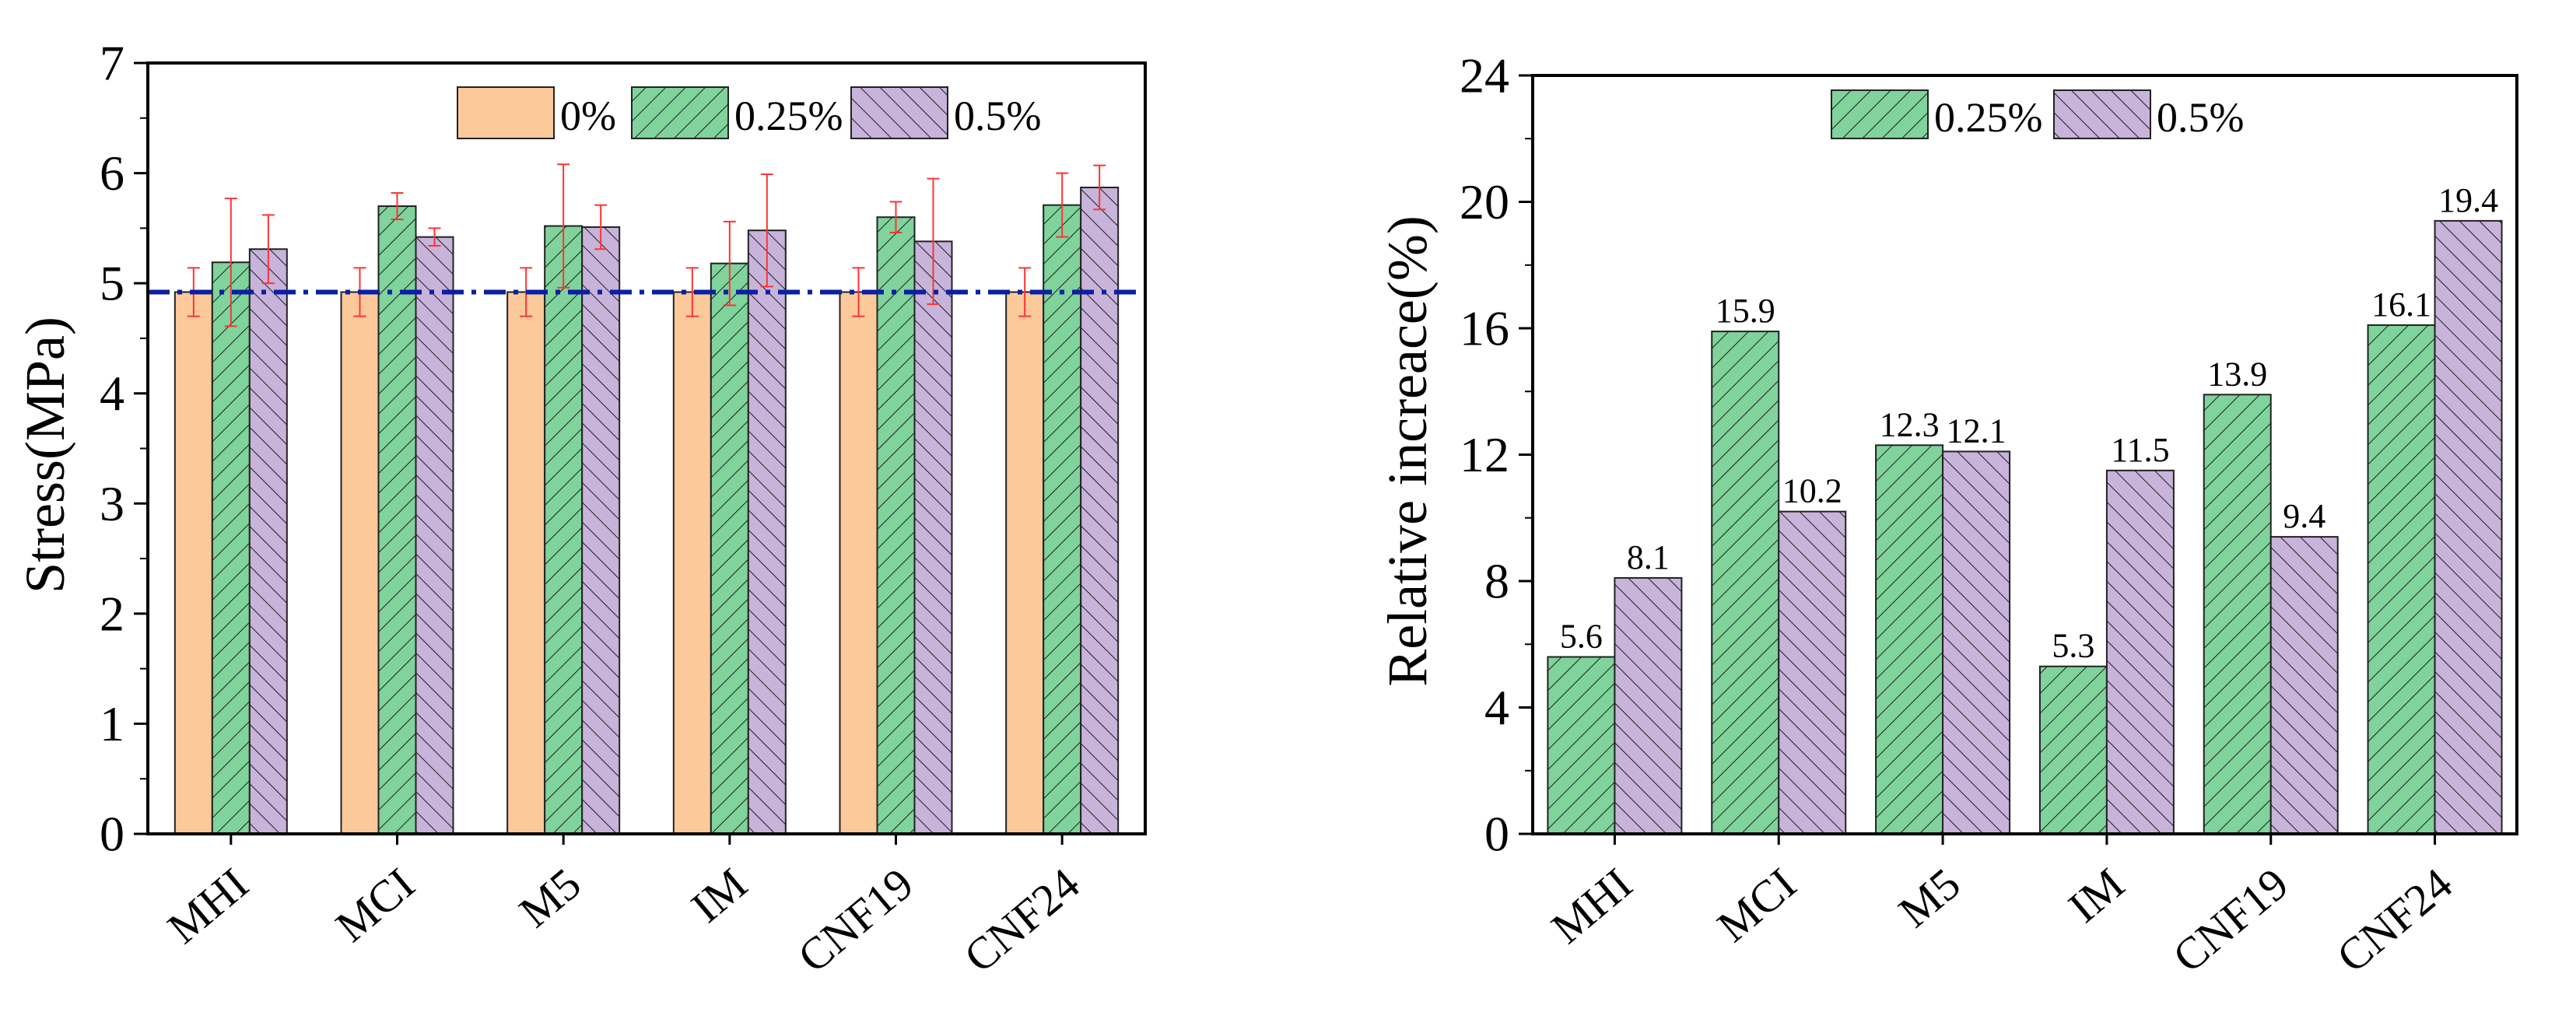 The width and height of the screenshot is (2576, 1019). Describe the element at coordinates (112, 724) in the screenshot. I see `y-tick-label-1: 1` at that location.